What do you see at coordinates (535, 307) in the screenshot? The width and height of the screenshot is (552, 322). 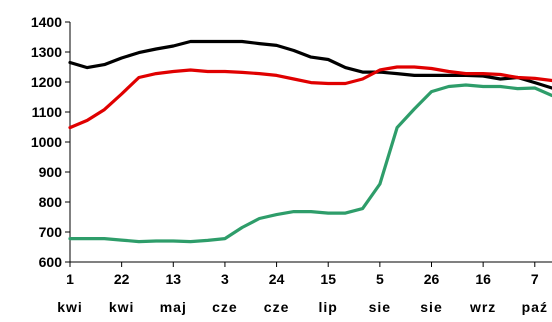 I see `x-tick-month-label: paź` at bounding box center [535, 307].